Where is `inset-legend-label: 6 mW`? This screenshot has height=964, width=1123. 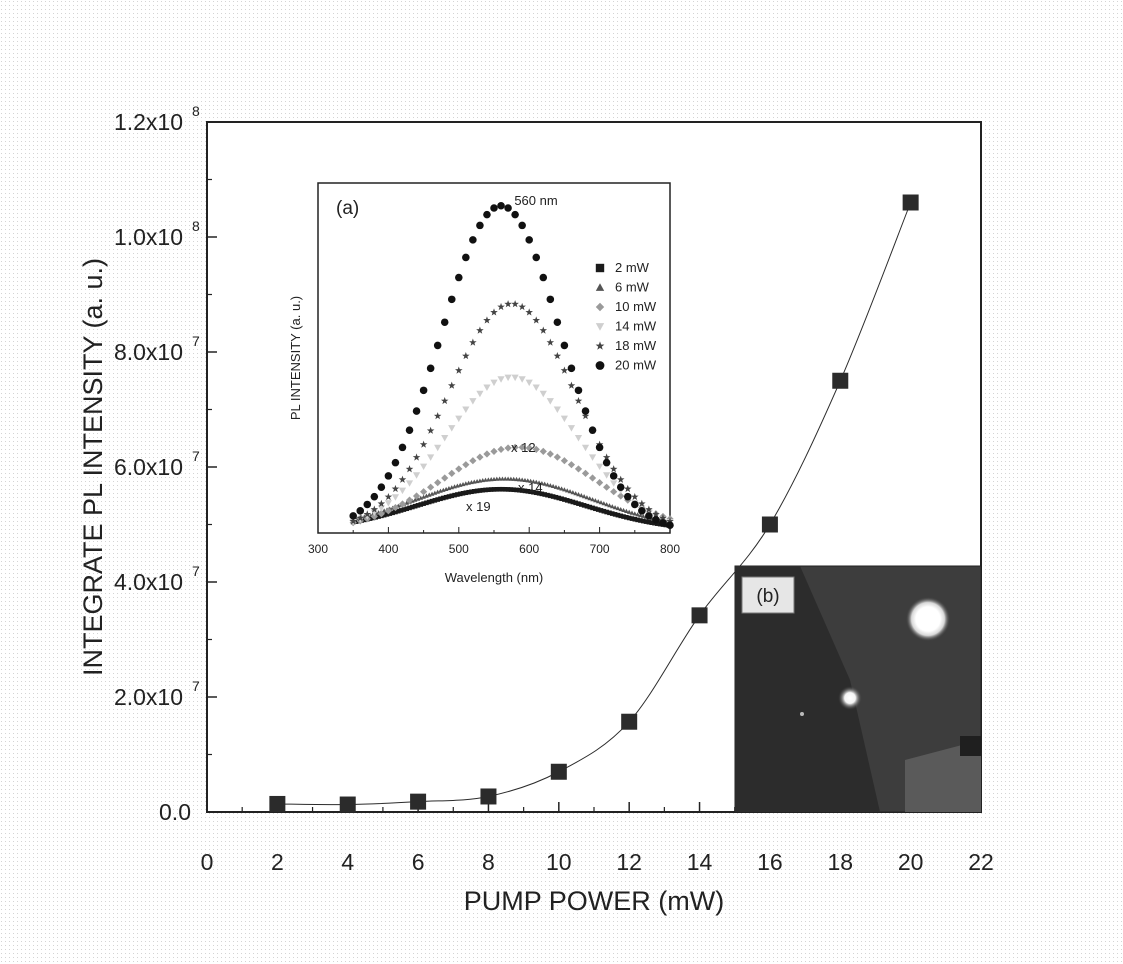 inset-legend-label: 6 mW is located at coordinates (632, 287).